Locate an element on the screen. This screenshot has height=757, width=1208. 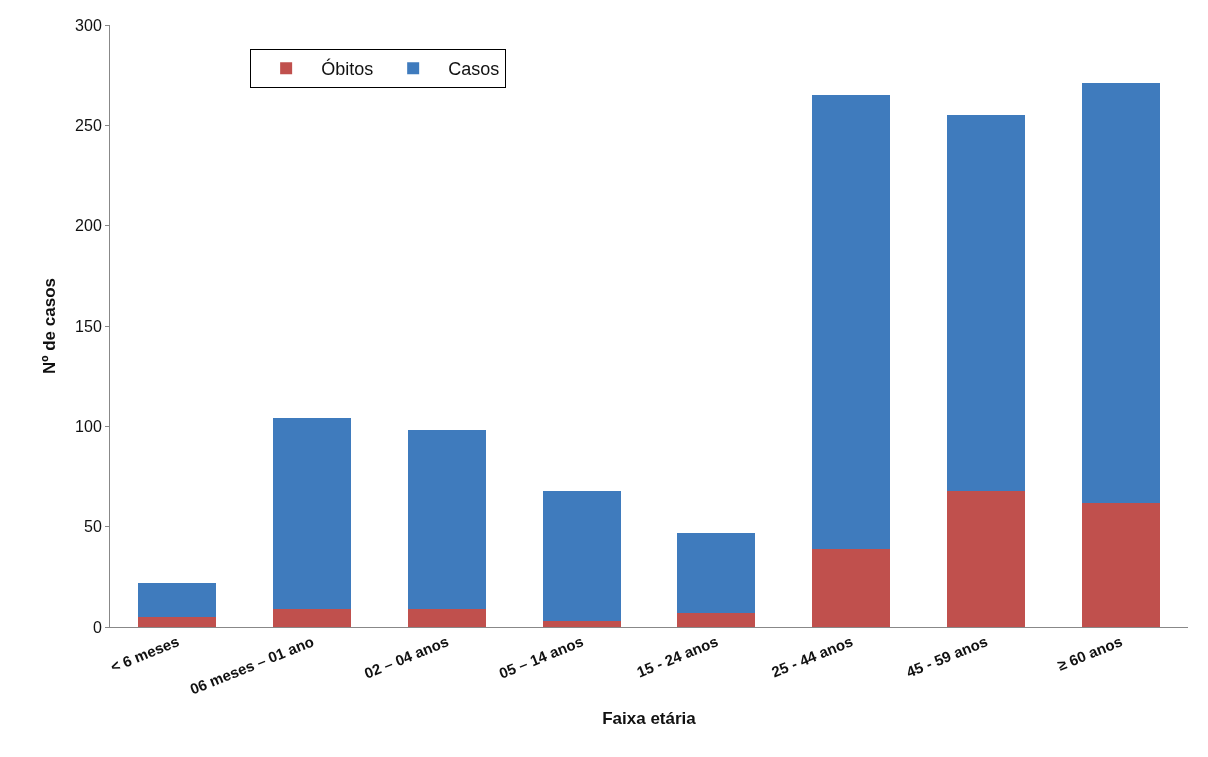
y-axis-title: Nº de casos is located at coordinates (49, 326).